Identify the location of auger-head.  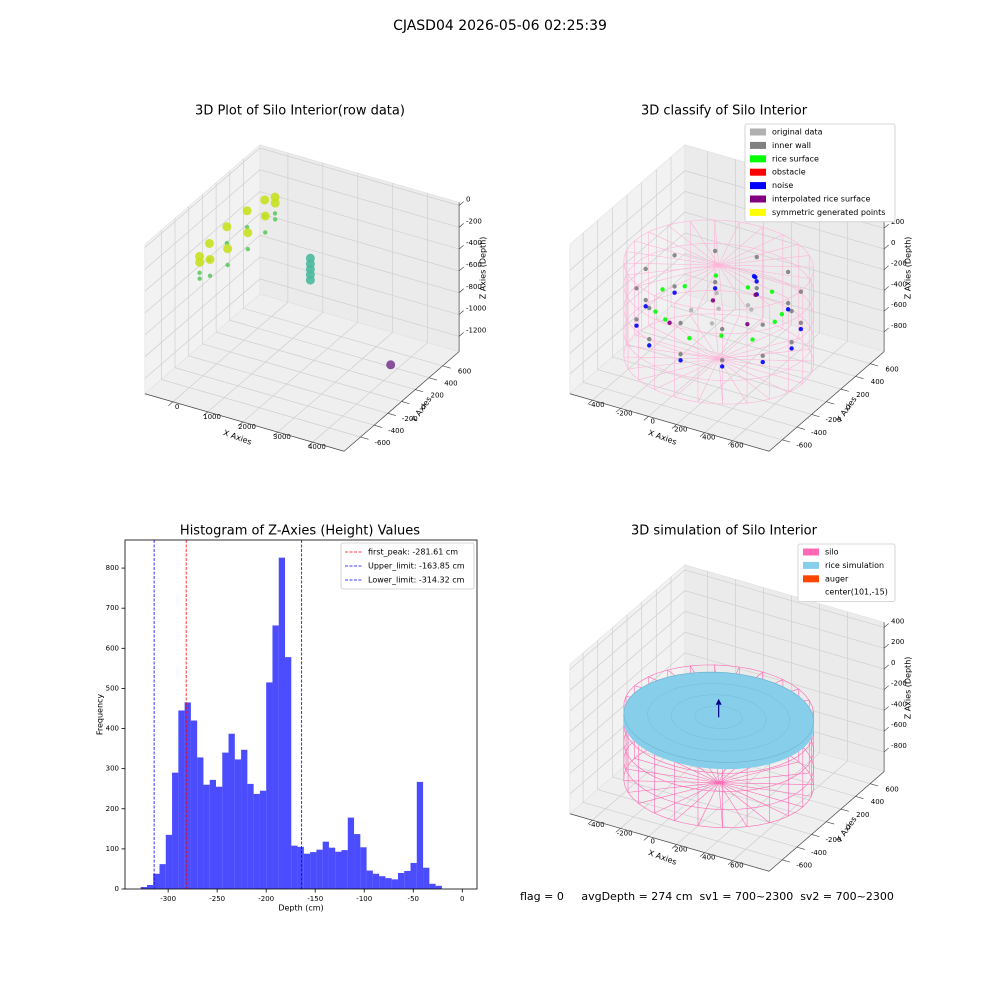
(718, 701).